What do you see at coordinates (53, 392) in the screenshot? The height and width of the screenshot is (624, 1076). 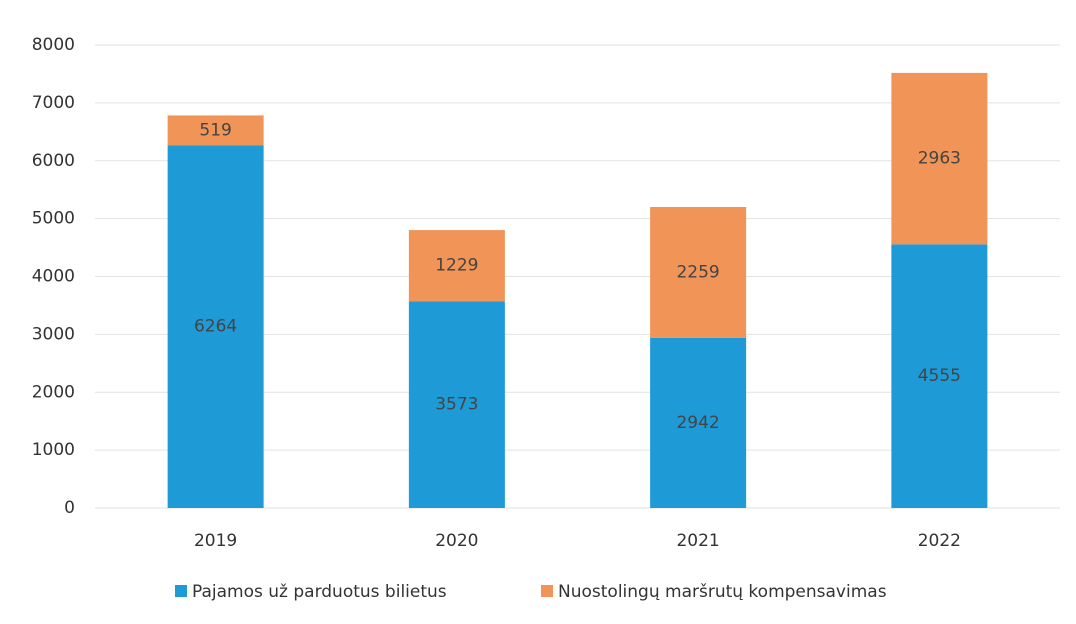 I see `y-tick-label: 2000` at bounding box center [53, 392].